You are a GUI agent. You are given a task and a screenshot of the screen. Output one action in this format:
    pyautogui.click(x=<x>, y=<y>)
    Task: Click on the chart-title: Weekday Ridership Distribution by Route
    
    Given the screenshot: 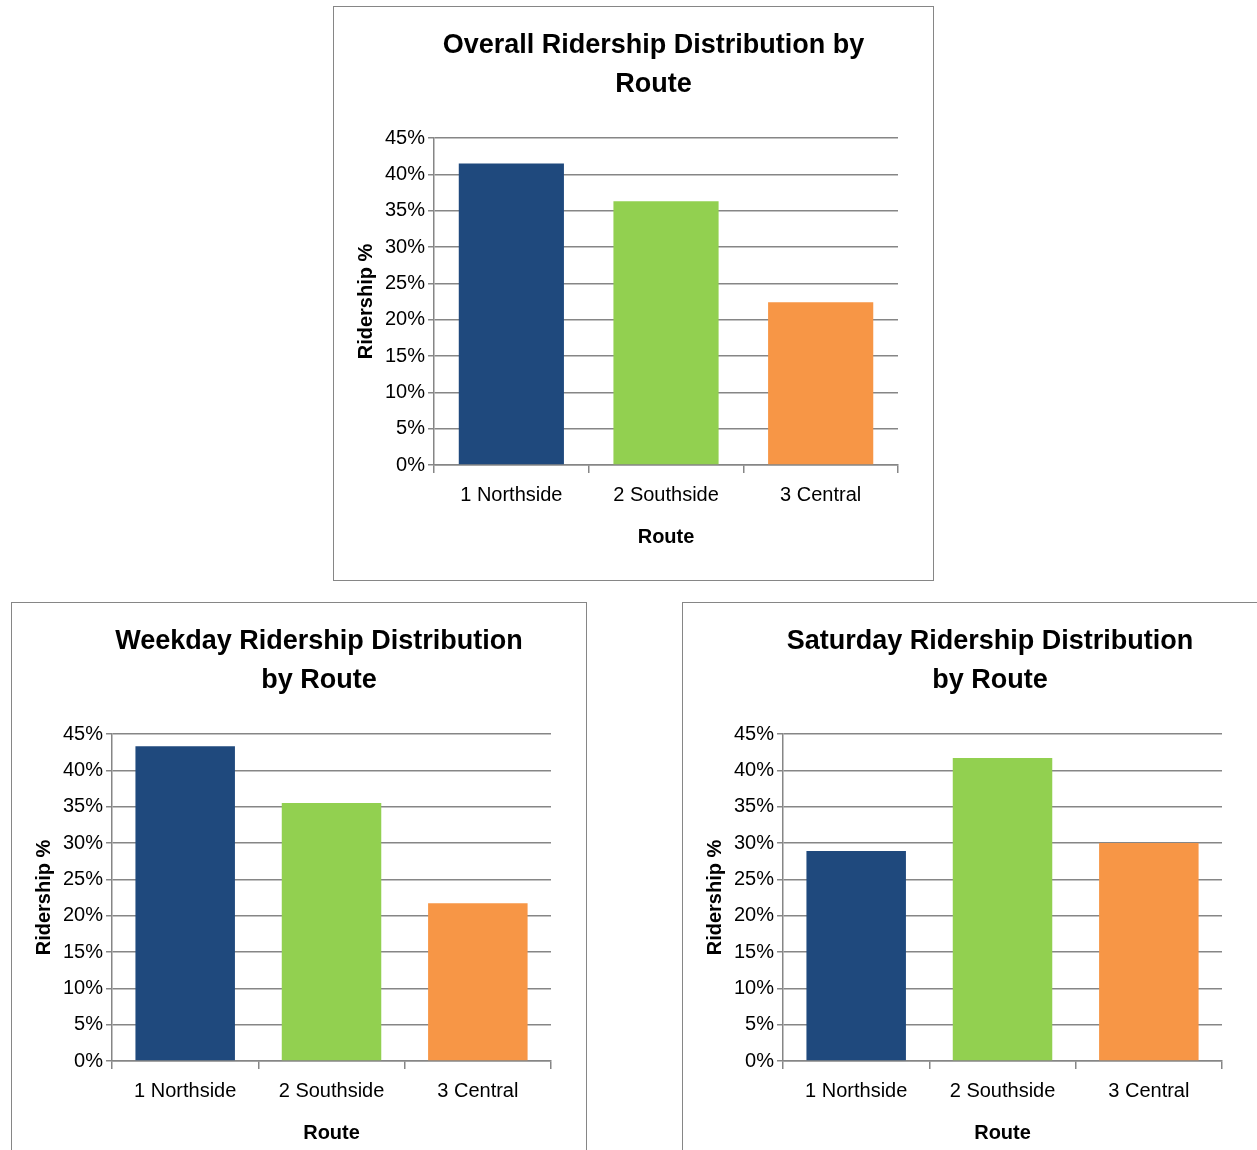 What is the action you would take?
    pyautogui.click(x=319, y=660)
    